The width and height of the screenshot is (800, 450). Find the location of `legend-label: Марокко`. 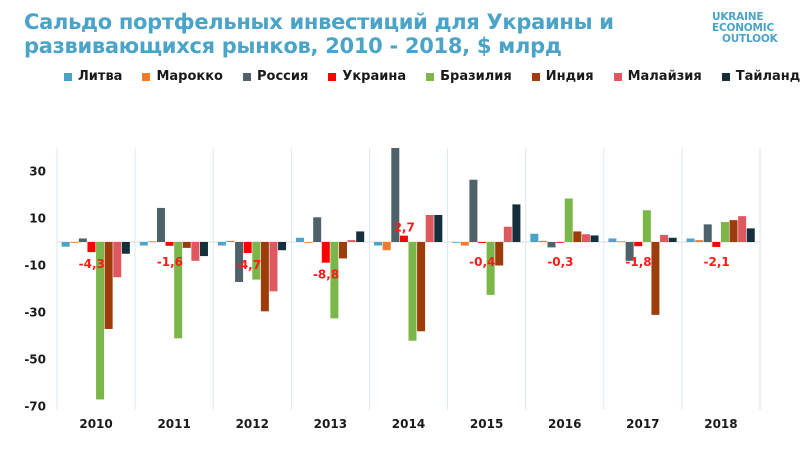

legend-label: Марокко is located at coordinates (189, 76).